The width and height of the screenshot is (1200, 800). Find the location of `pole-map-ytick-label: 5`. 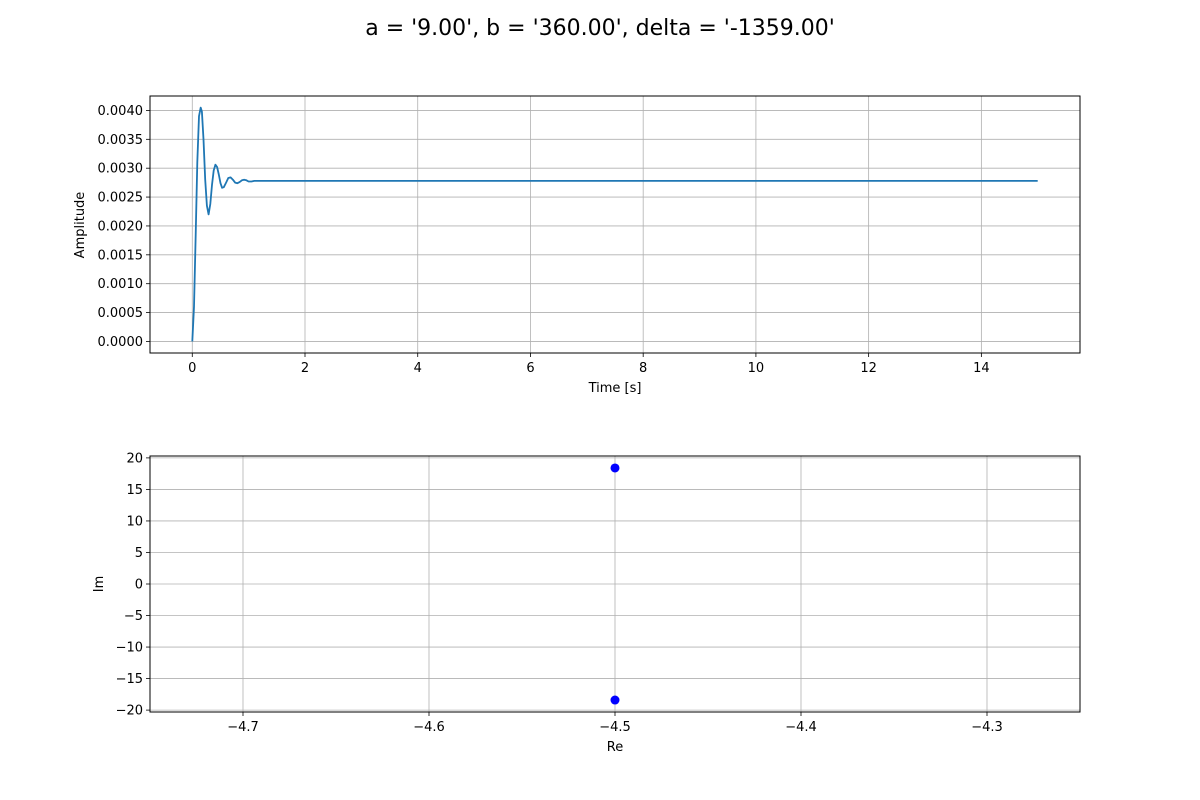

pole-map-ytick-label: 5 is located at coordinates (139, 553).